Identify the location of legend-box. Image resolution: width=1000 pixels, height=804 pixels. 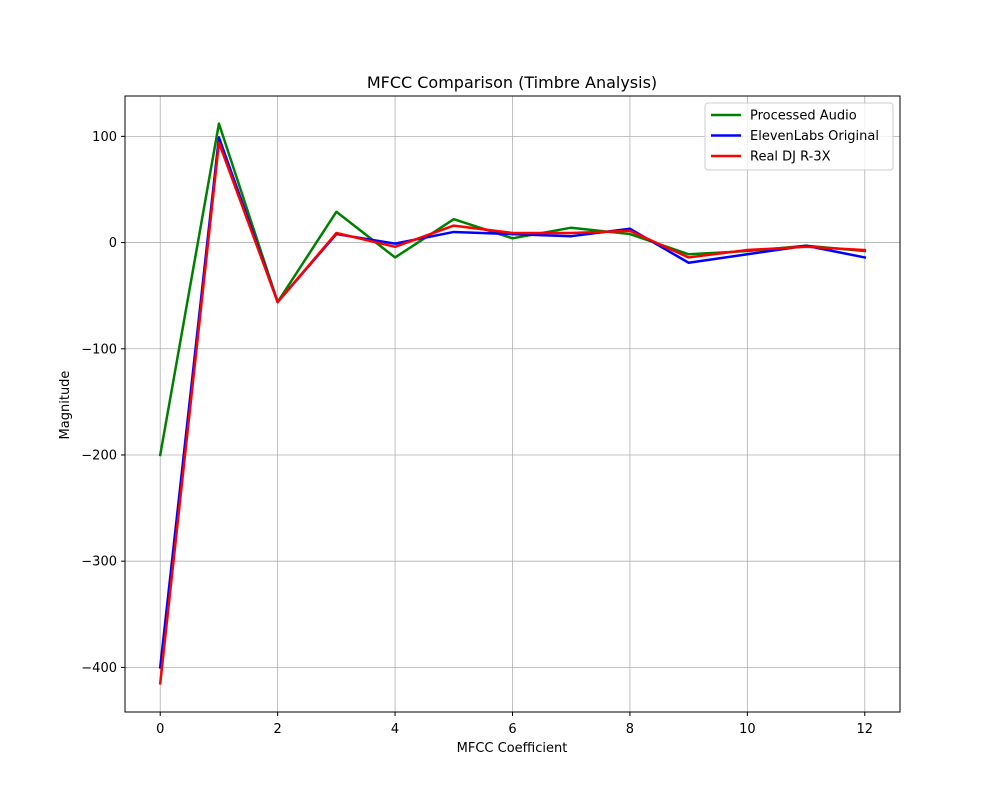
(799, 136).